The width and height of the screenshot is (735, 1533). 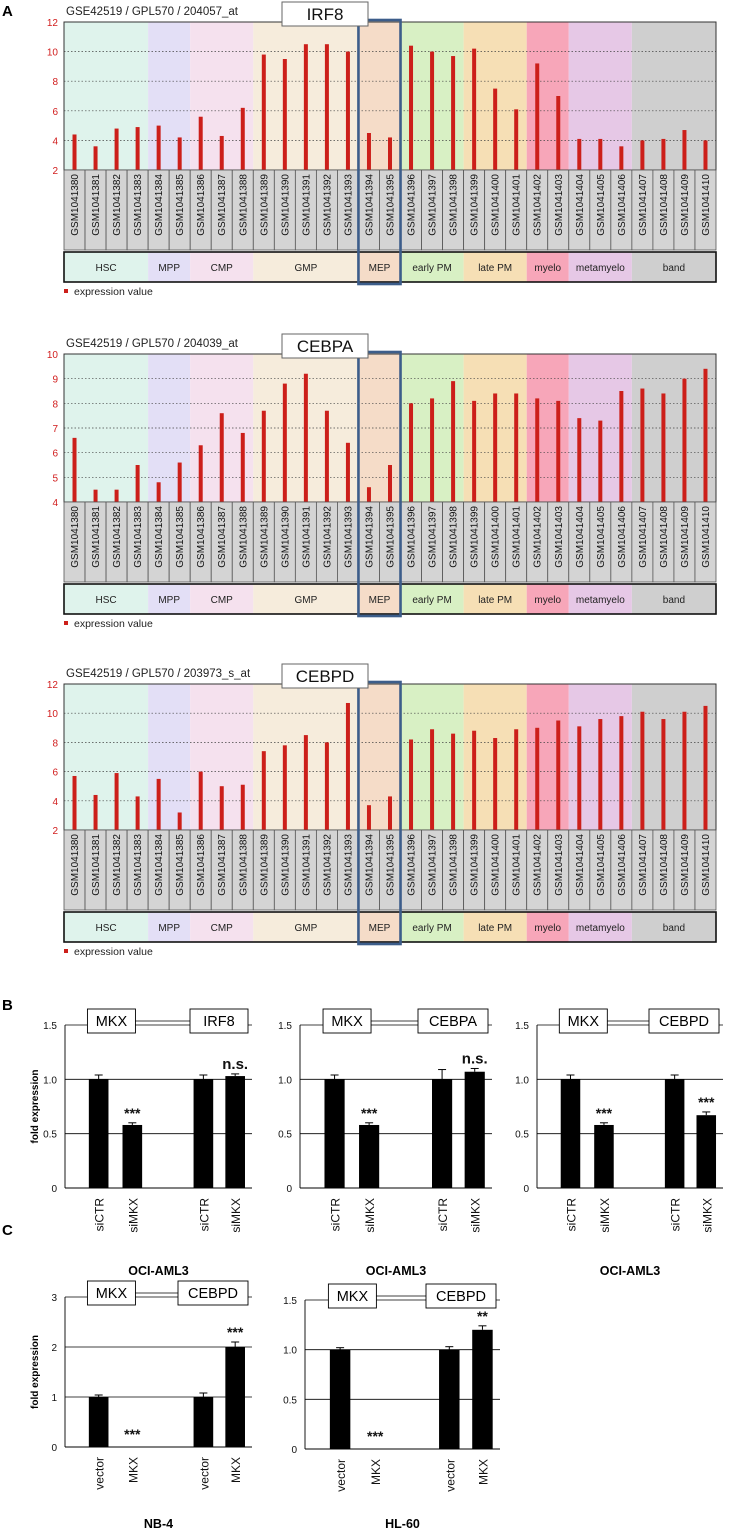 What do you see at coordinates (55, 802) in the screenshot?
I see `y-tick-label: 4` at bounding box center [55, 802].